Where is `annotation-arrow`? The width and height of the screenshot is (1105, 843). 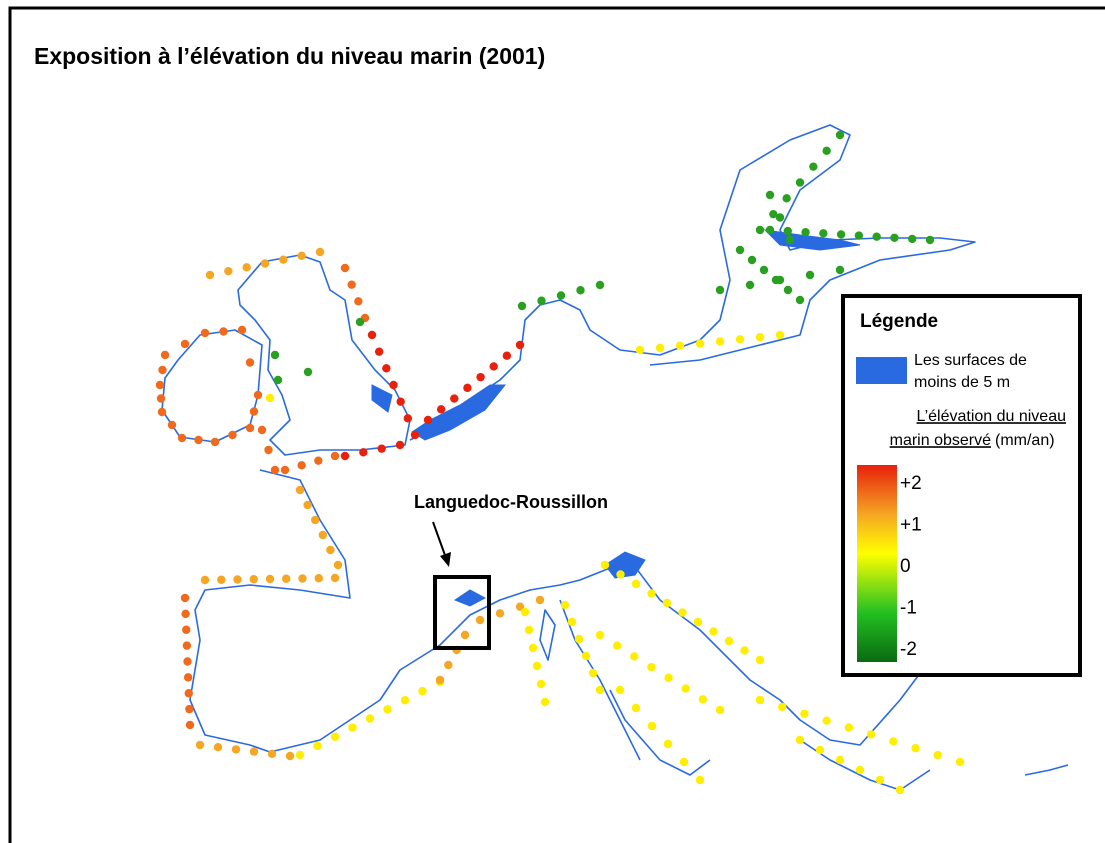 annotation-arrow is located at coordinates (439, 540).